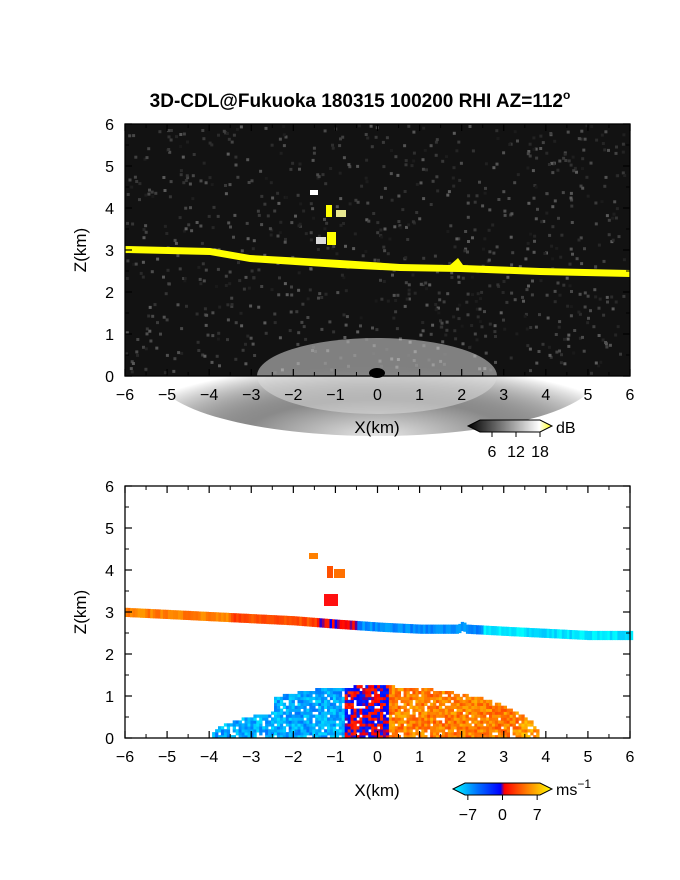  I want to click on colorbar-ramp, so click(510, 426).